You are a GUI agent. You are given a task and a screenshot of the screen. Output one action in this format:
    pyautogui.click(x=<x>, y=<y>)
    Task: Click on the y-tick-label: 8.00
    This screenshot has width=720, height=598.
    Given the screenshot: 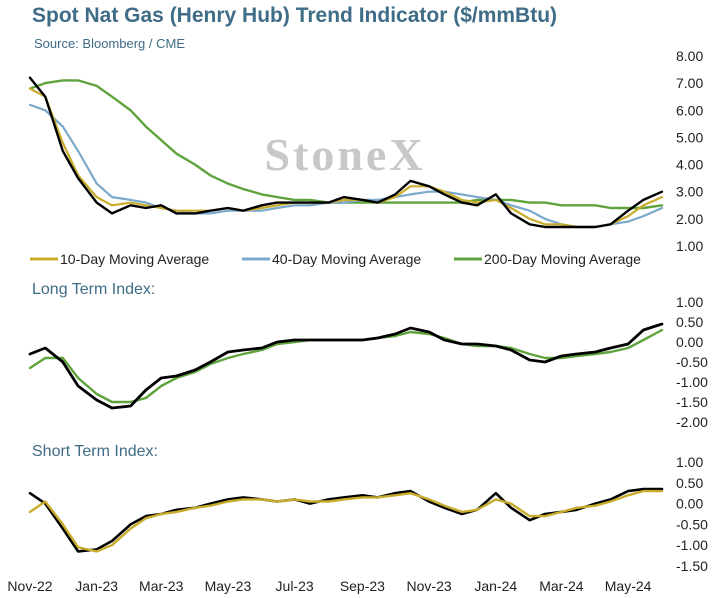 What is the action you would take?
    pyautogui.click(x=689, y=56)
    